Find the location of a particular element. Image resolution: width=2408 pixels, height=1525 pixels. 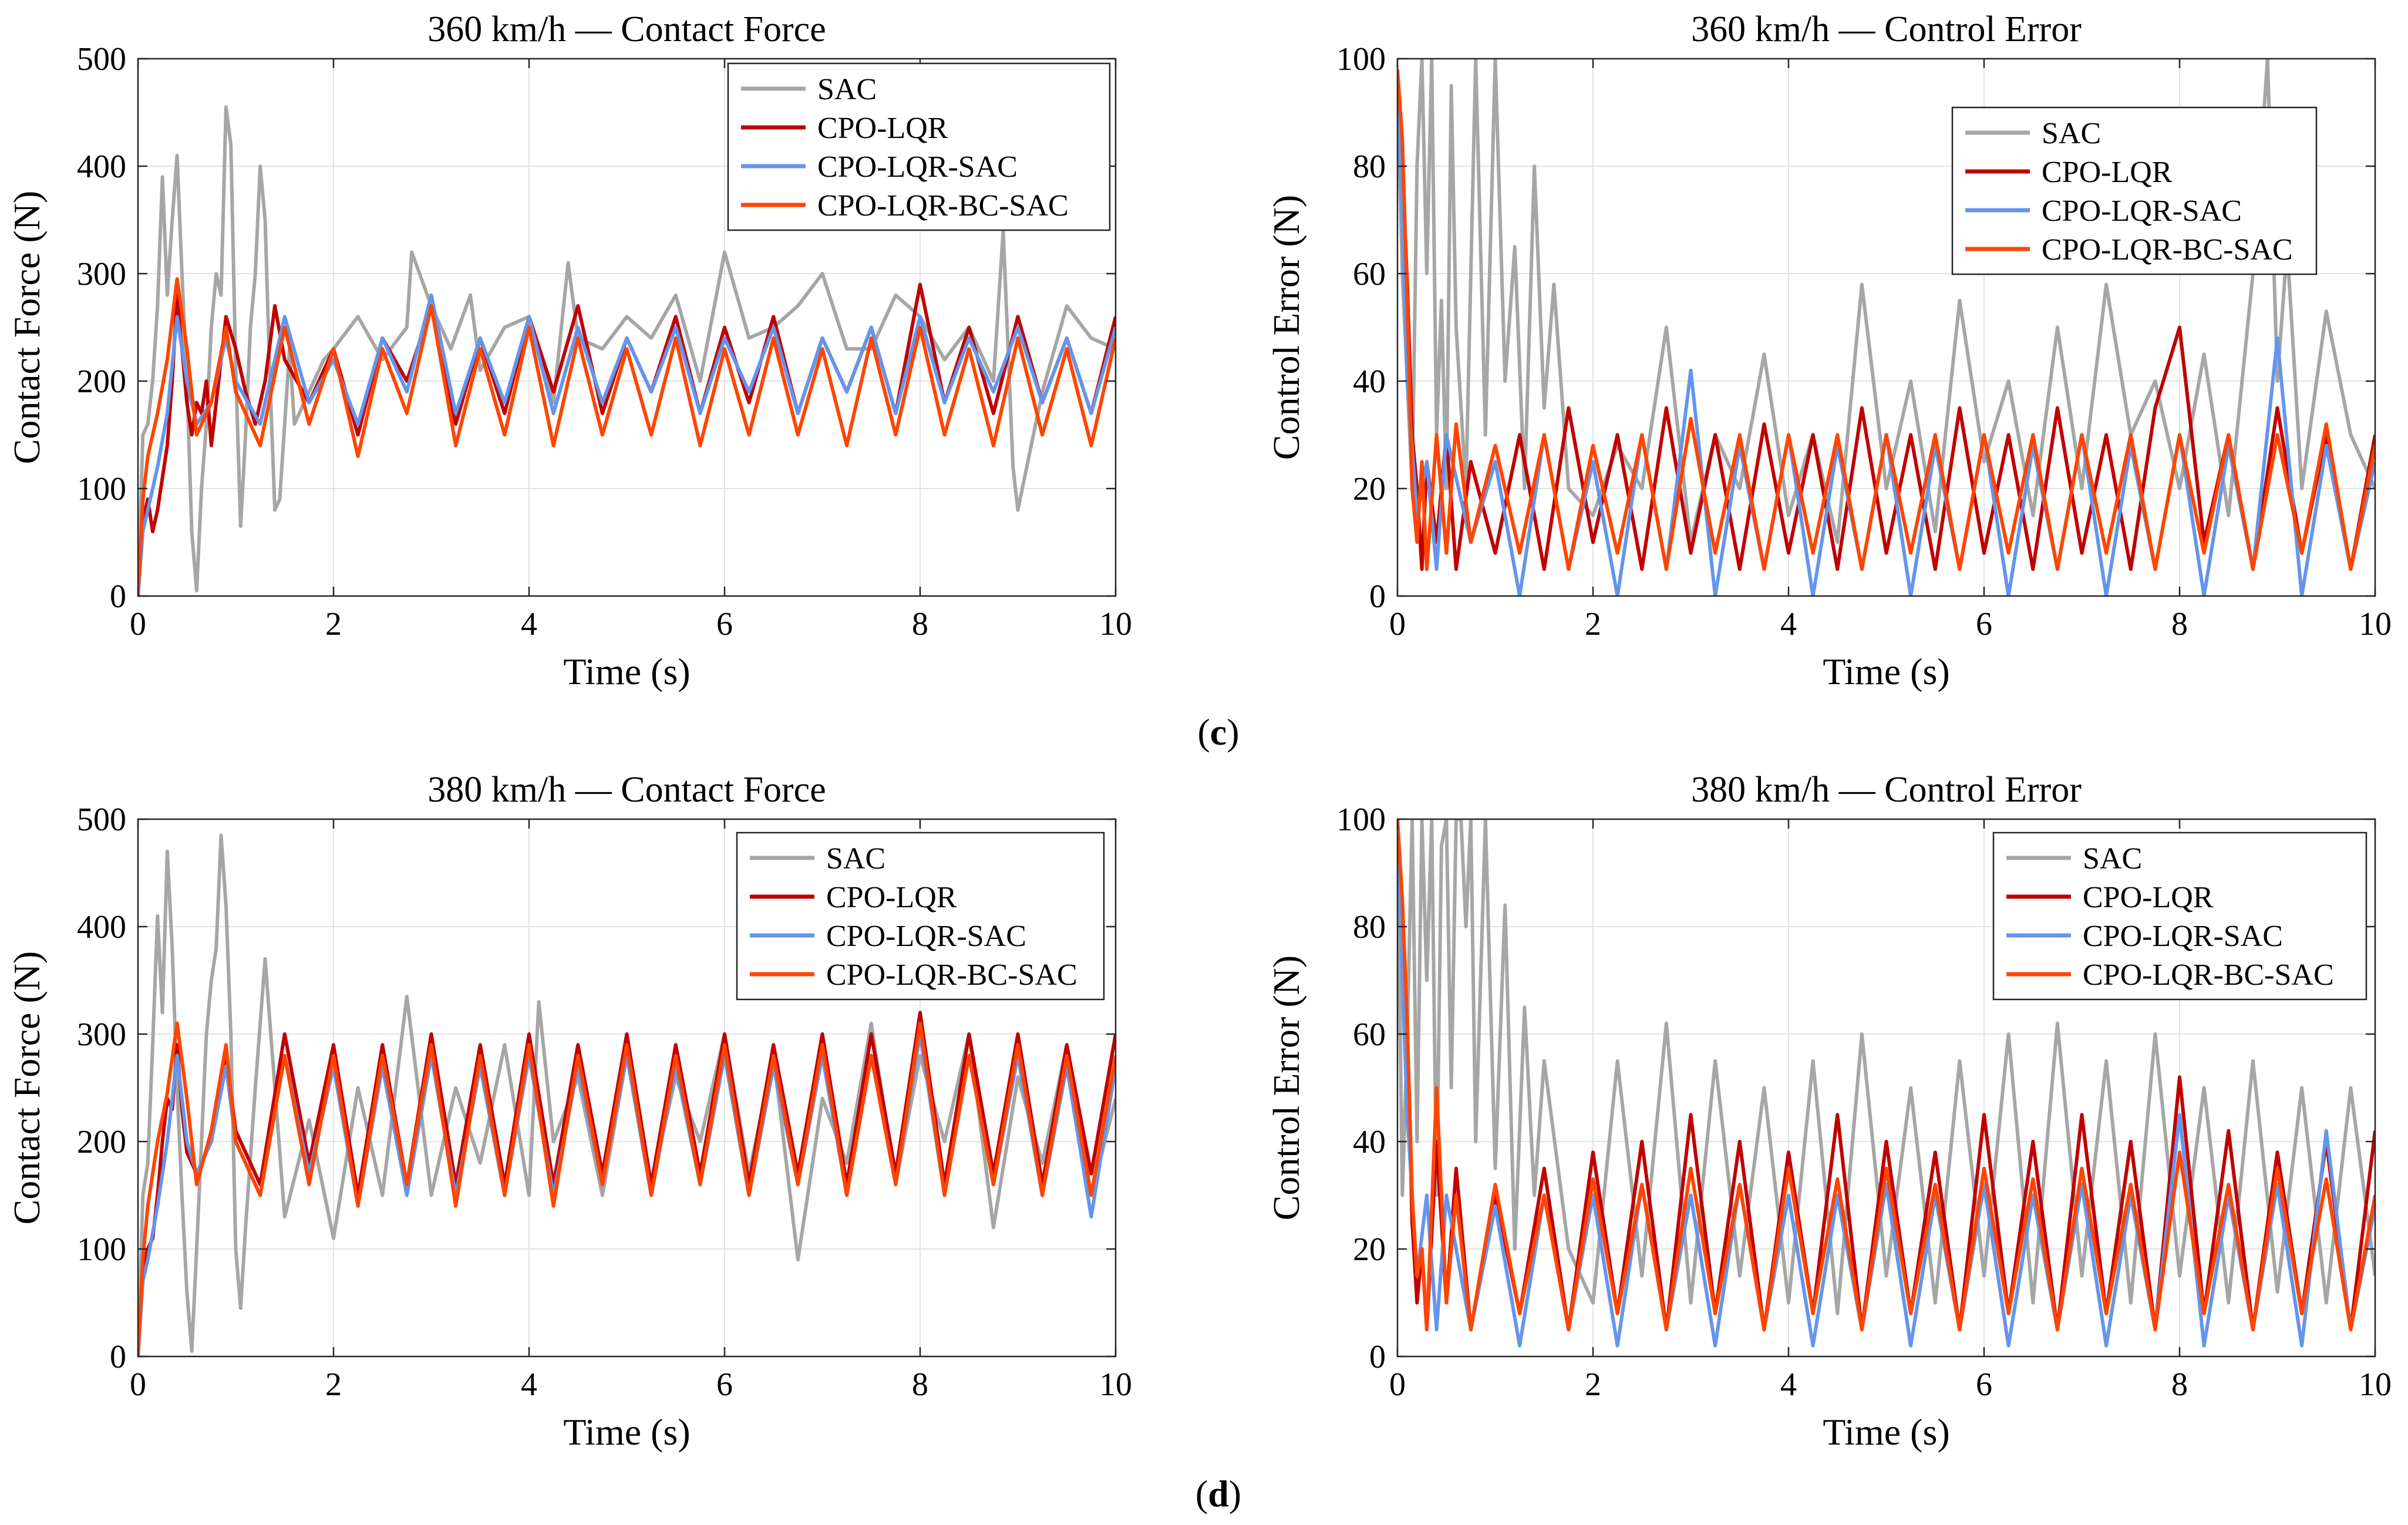

figure-label-d: (d) is located at coordinates (1218, 1494).